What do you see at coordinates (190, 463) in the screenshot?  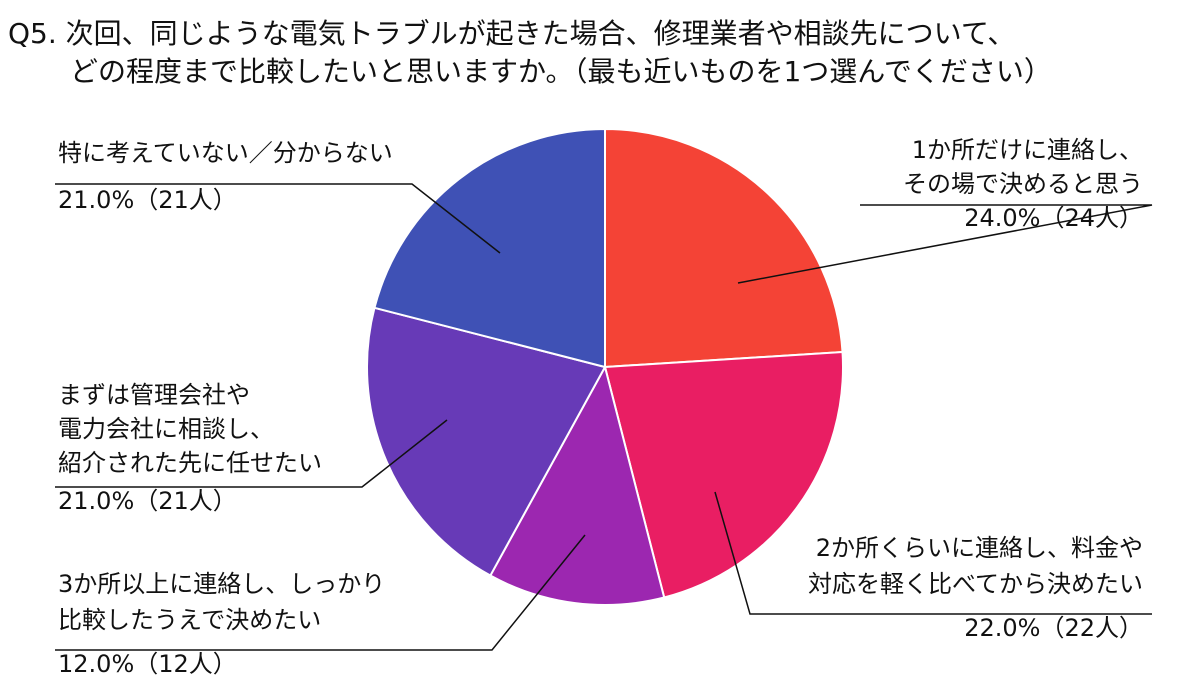 I see `slice-label: 紹介された先に任せたい` at bounding box center [190, 463].